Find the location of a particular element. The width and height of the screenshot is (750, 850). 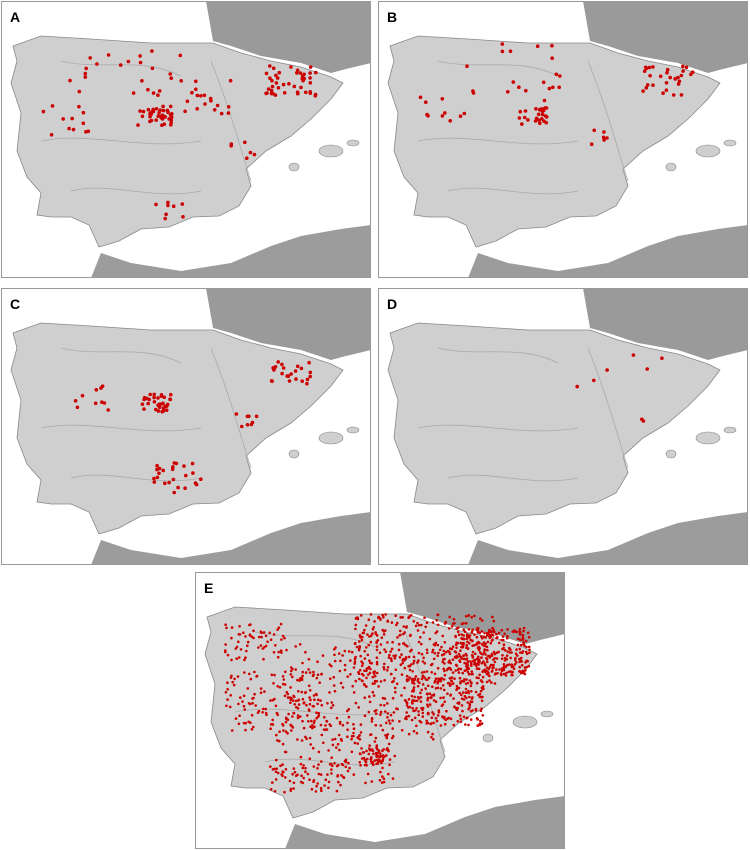

panel-label: C is located at coordinates (15, 304).